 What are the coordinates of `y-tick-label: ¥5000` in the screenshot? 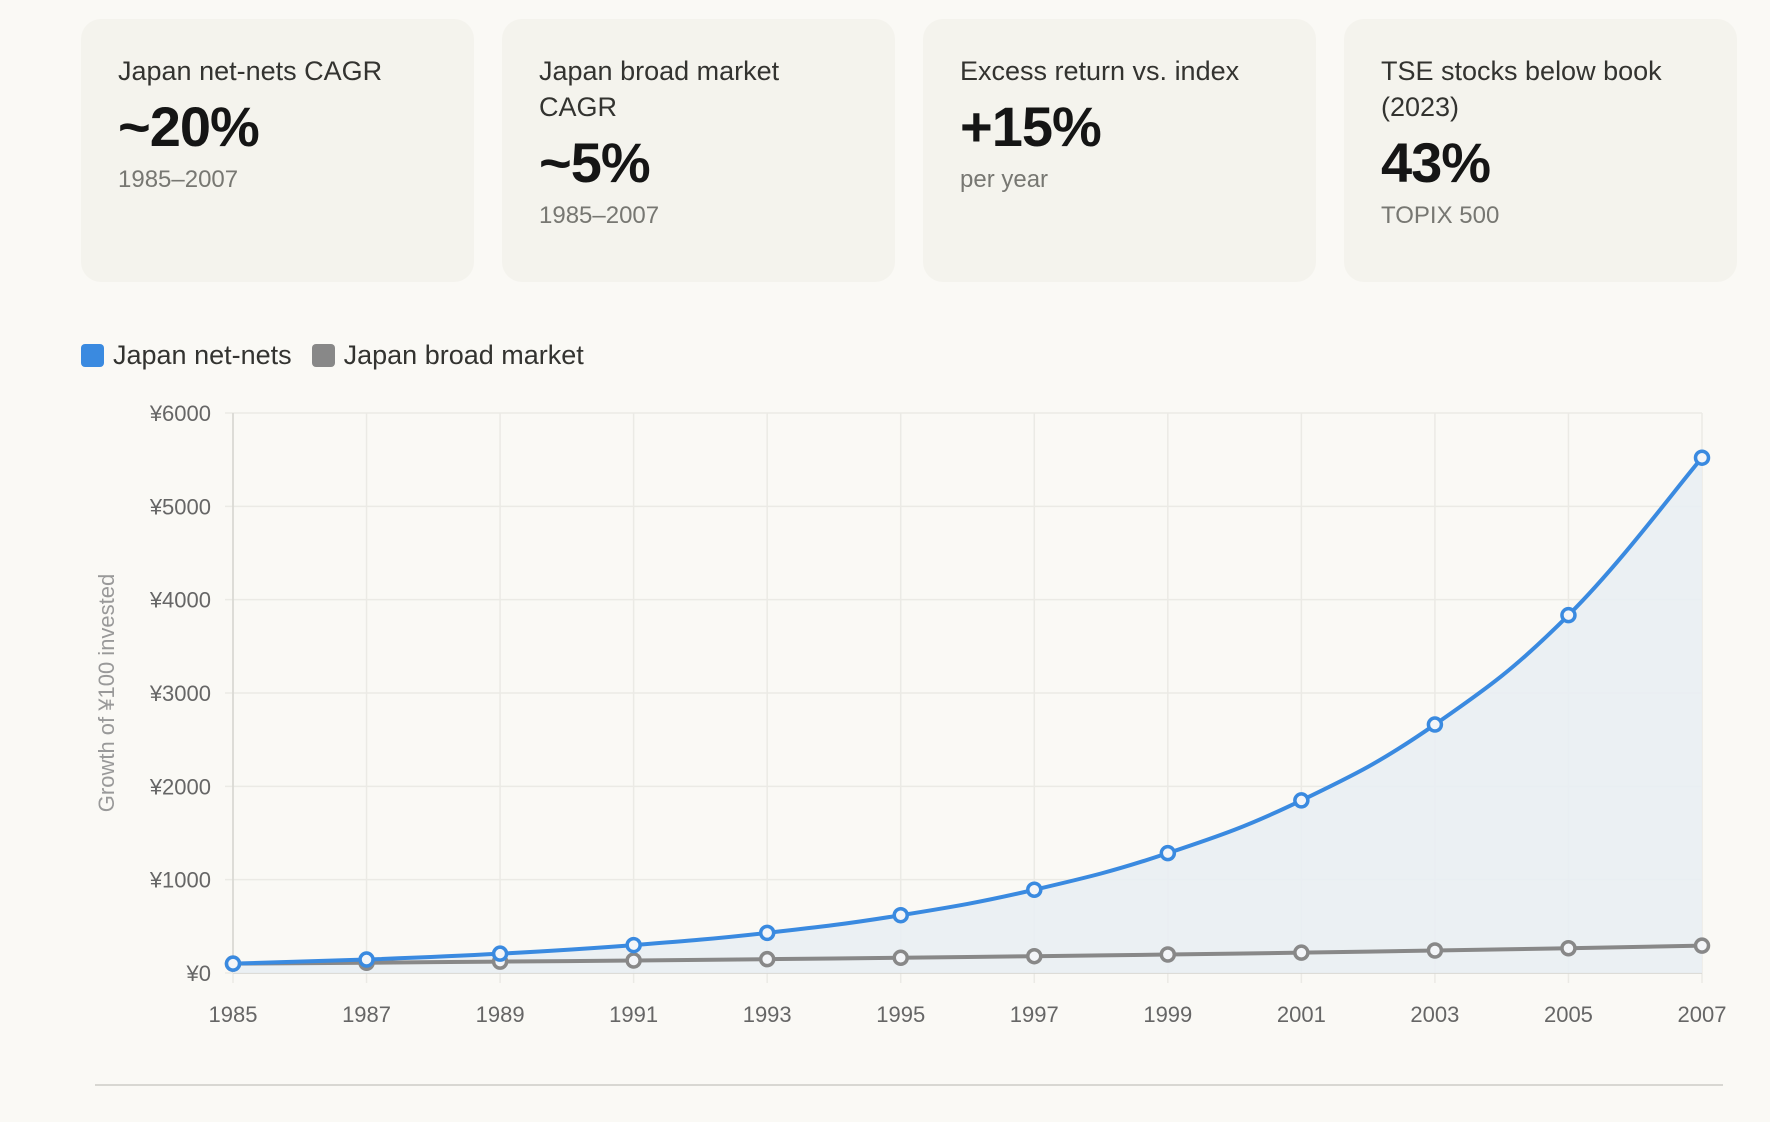 It's located at (180, 506).